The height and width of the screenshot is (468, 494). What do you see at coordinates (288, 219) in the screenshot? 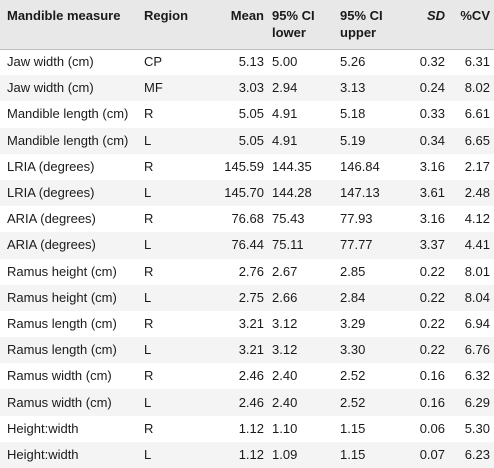
I see `cell-ci-lower: 75.43` at bounding box center [288, 219].